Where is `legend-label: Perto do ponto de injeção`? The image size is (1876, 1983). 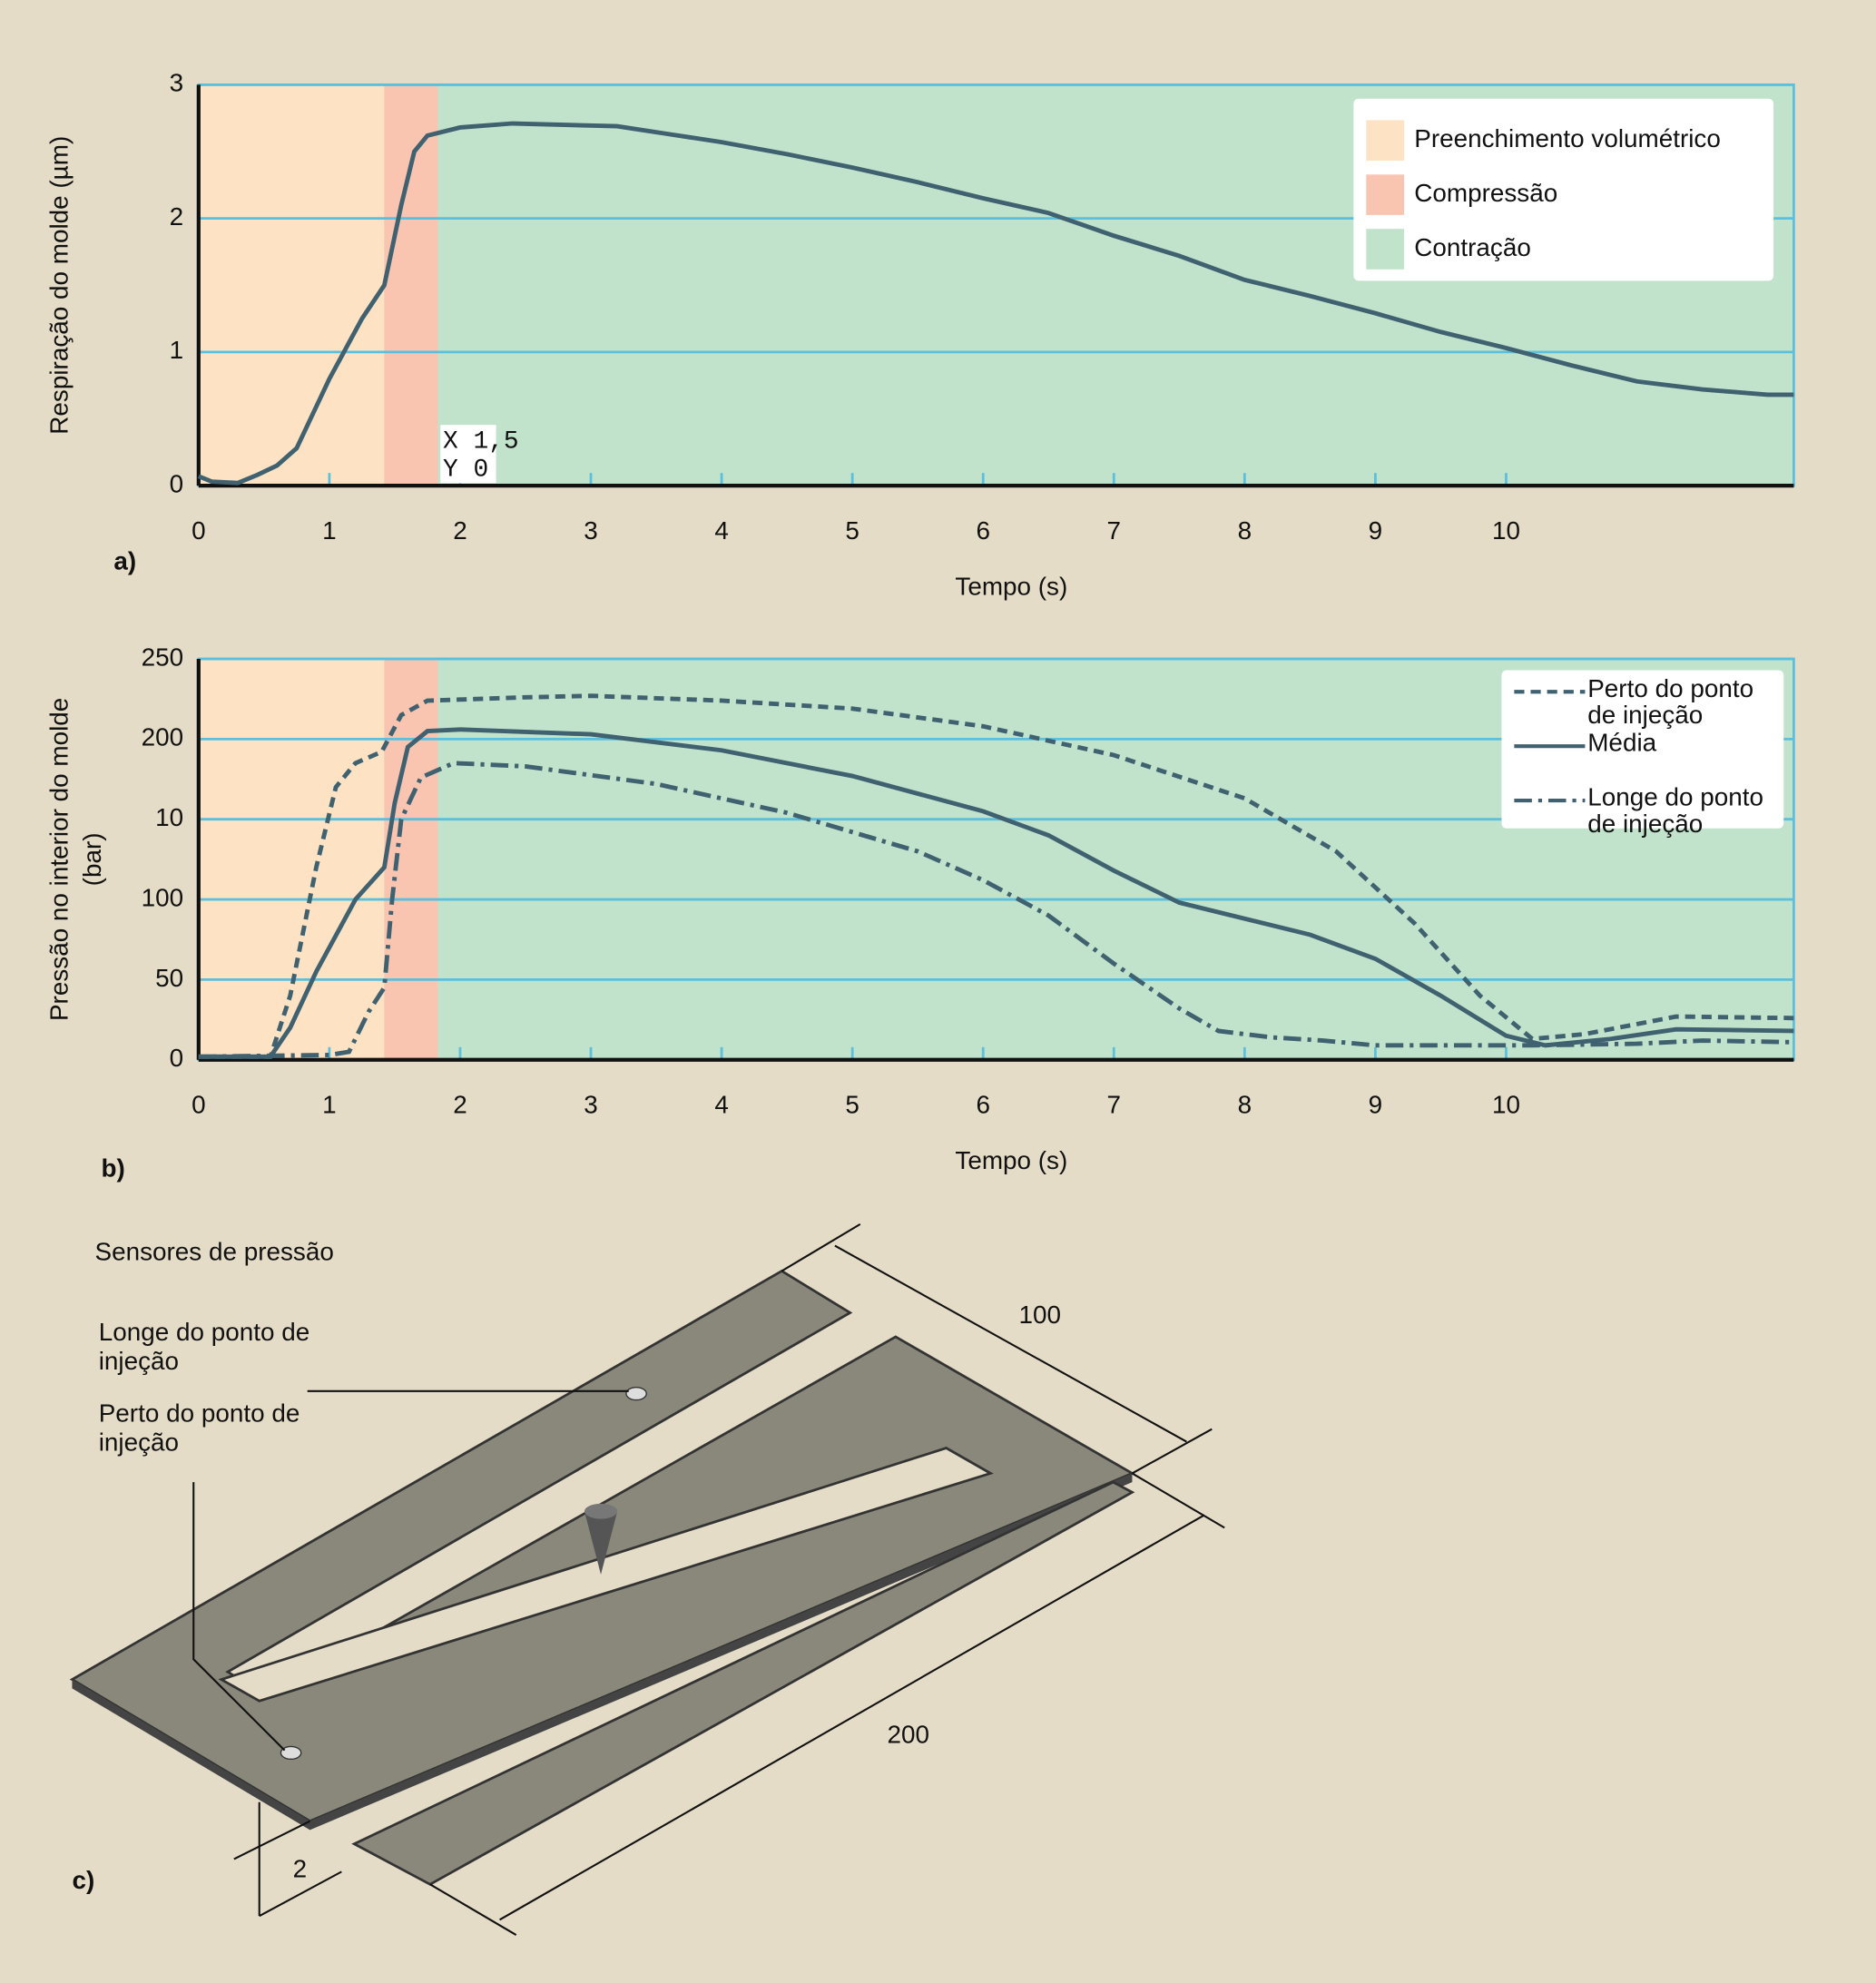 legend-label: Perto do ponto de injeção is located at coordinates (1670, 704).